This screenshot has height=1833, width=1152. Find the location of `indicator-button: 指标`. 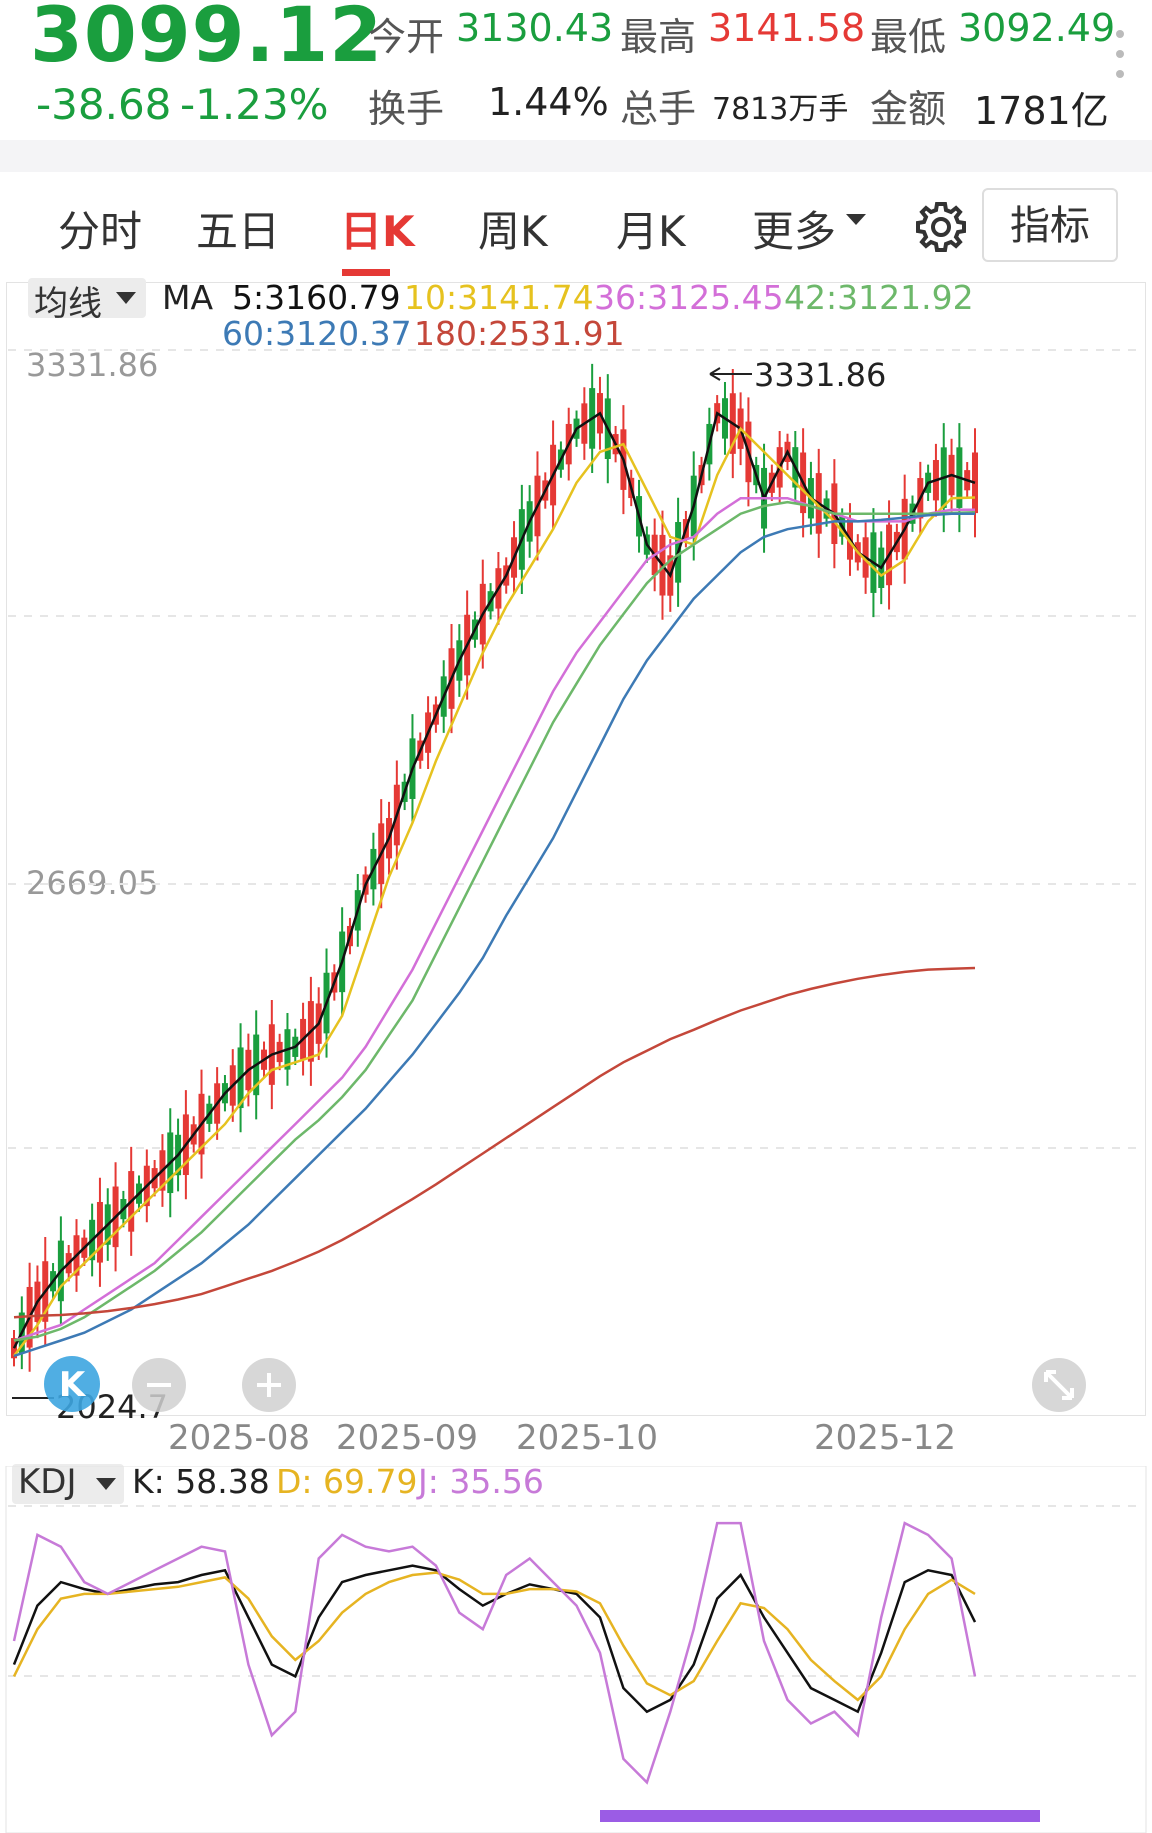

indicator-button: 指标 is located at coordinates (1050, 225).